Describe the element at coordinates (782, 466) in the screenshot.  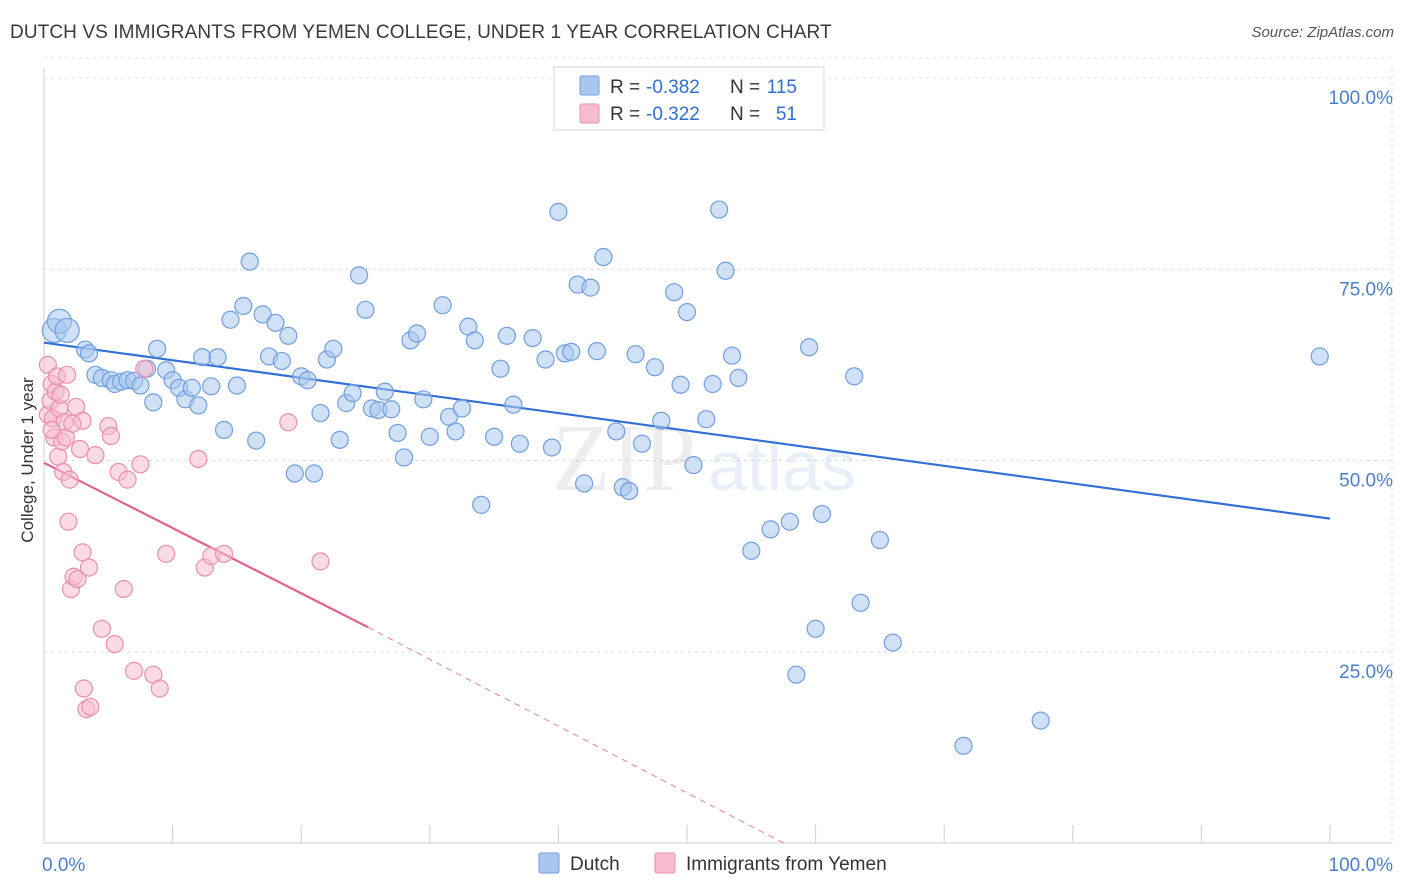
I see `watermark-atlas: atlas` at that location.